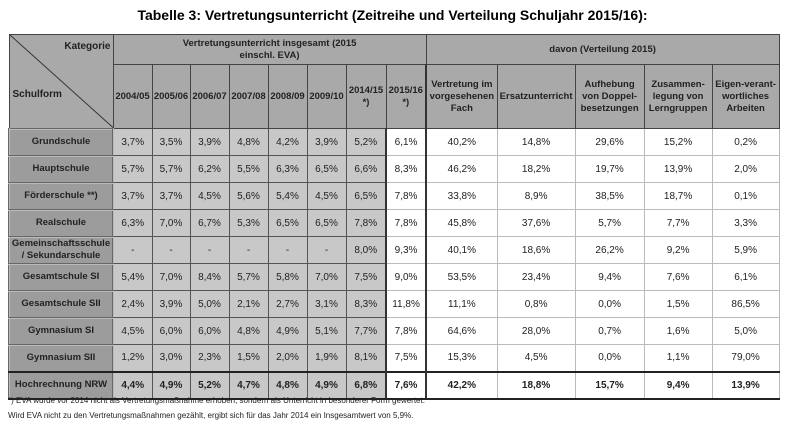 The image size is (785, 425). What do you see at coordinates (406, 96) in the screenshot?
I see `year-header: 2015/16 *)` at bounding box center [406, 96].